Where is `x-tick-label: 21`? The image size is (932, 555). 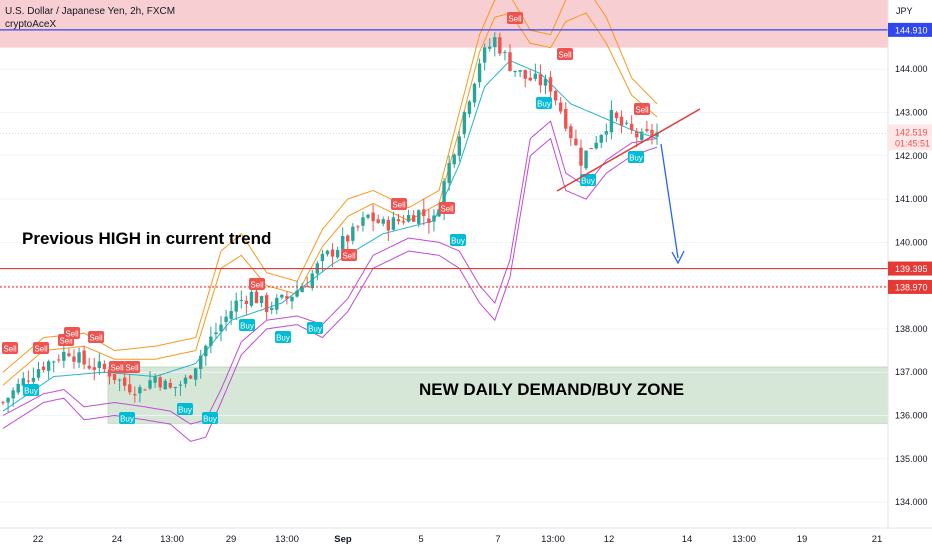
x-tick-label: 21 is located at coordinates (877, 539).